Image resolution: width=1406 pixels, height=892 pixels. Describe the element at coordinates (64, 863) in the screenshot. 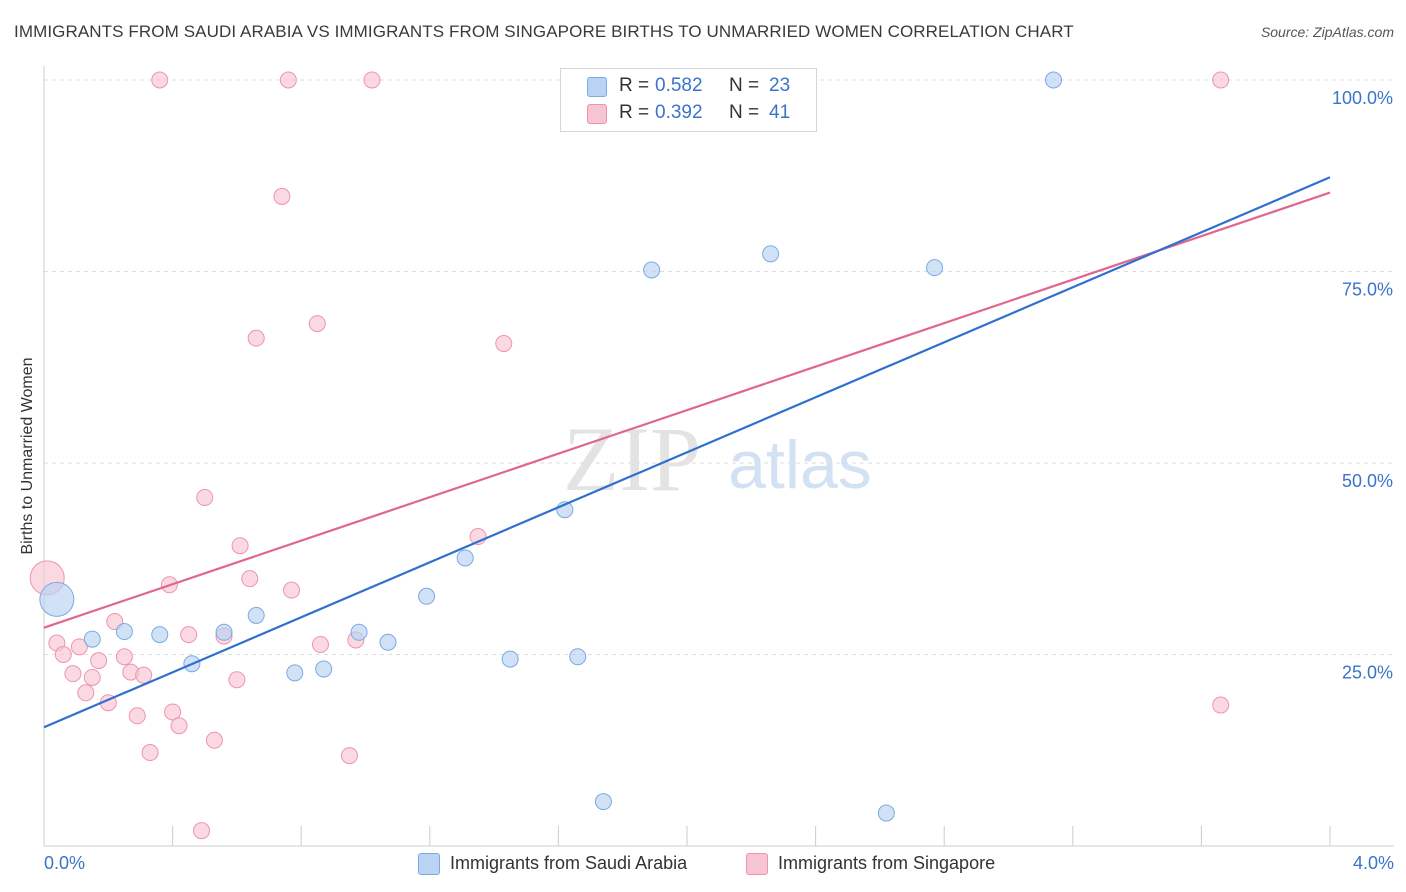

I see `x-tick-label-min: 0.0%` at that location.